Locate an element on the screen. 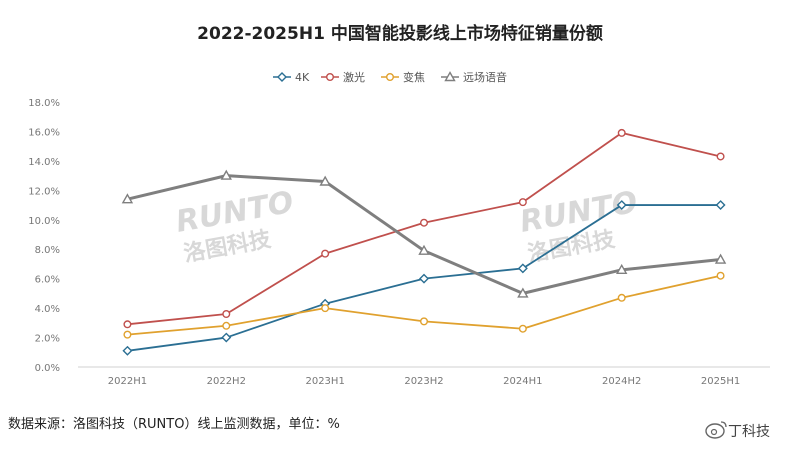 This screenshot has height=451, width=800. x-tick-label: 2025H1 is located at coordinates (720, 381).